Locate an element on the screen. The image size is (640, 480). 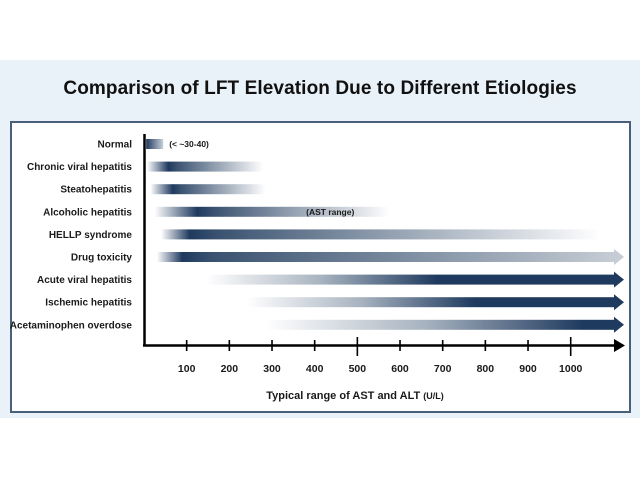
x-axis-unit: (U/L) is located at coordinates (433, 396).